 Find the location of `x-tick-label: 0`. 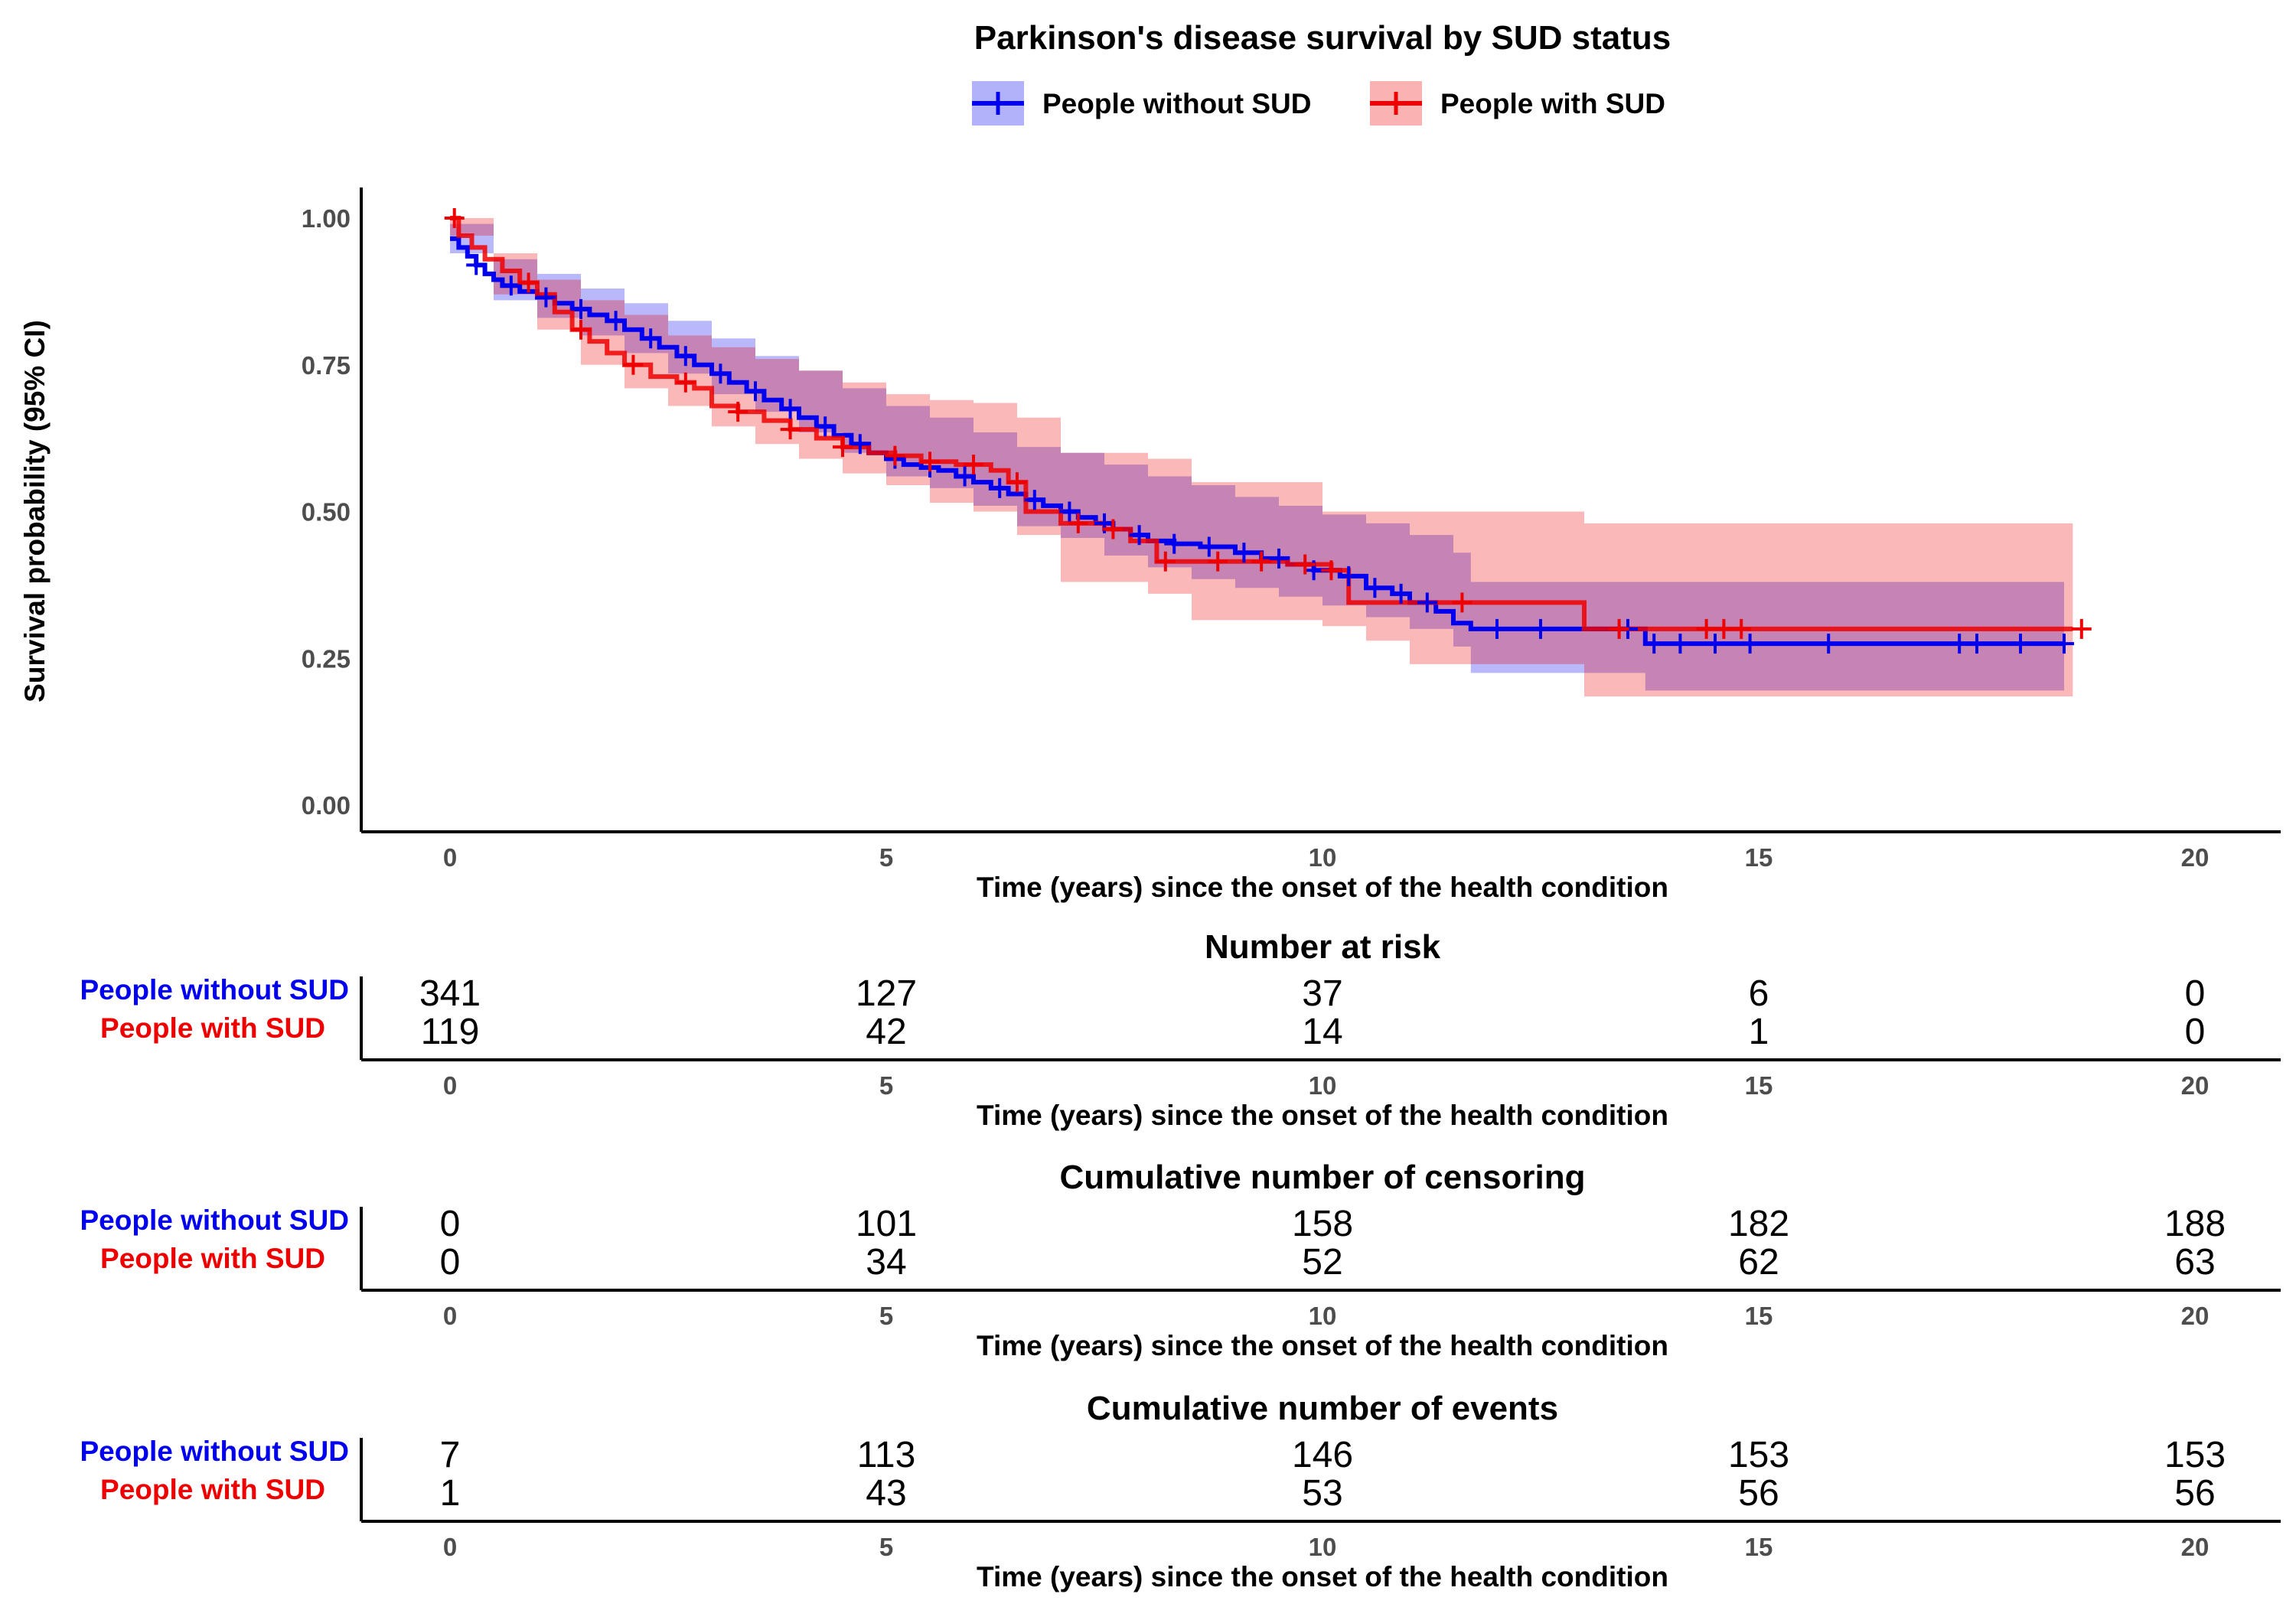

x-tick-label: 0 is located at coordinates (450, 858).